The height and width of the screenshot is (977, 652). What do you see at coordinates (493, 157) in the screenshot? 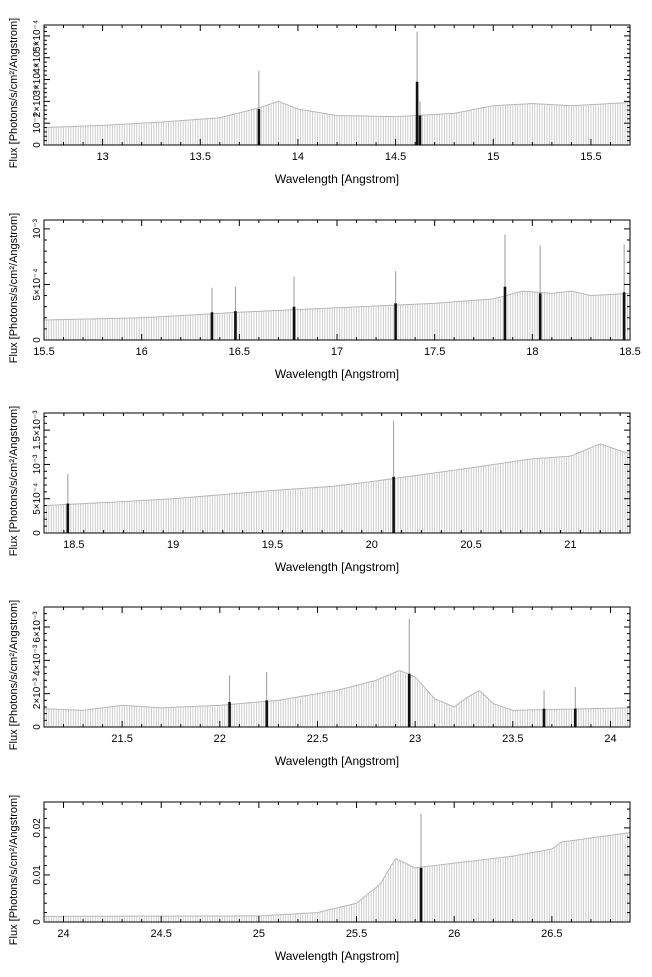
I see `x-tick-label: 15` at bounding box center [493, 157].